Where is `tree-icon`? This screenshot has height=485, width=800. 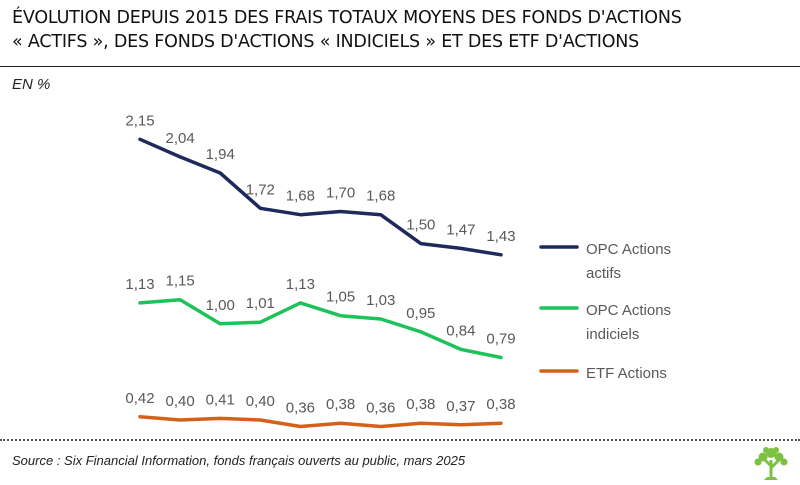 tree-icon is located at coordinates (771, 463).